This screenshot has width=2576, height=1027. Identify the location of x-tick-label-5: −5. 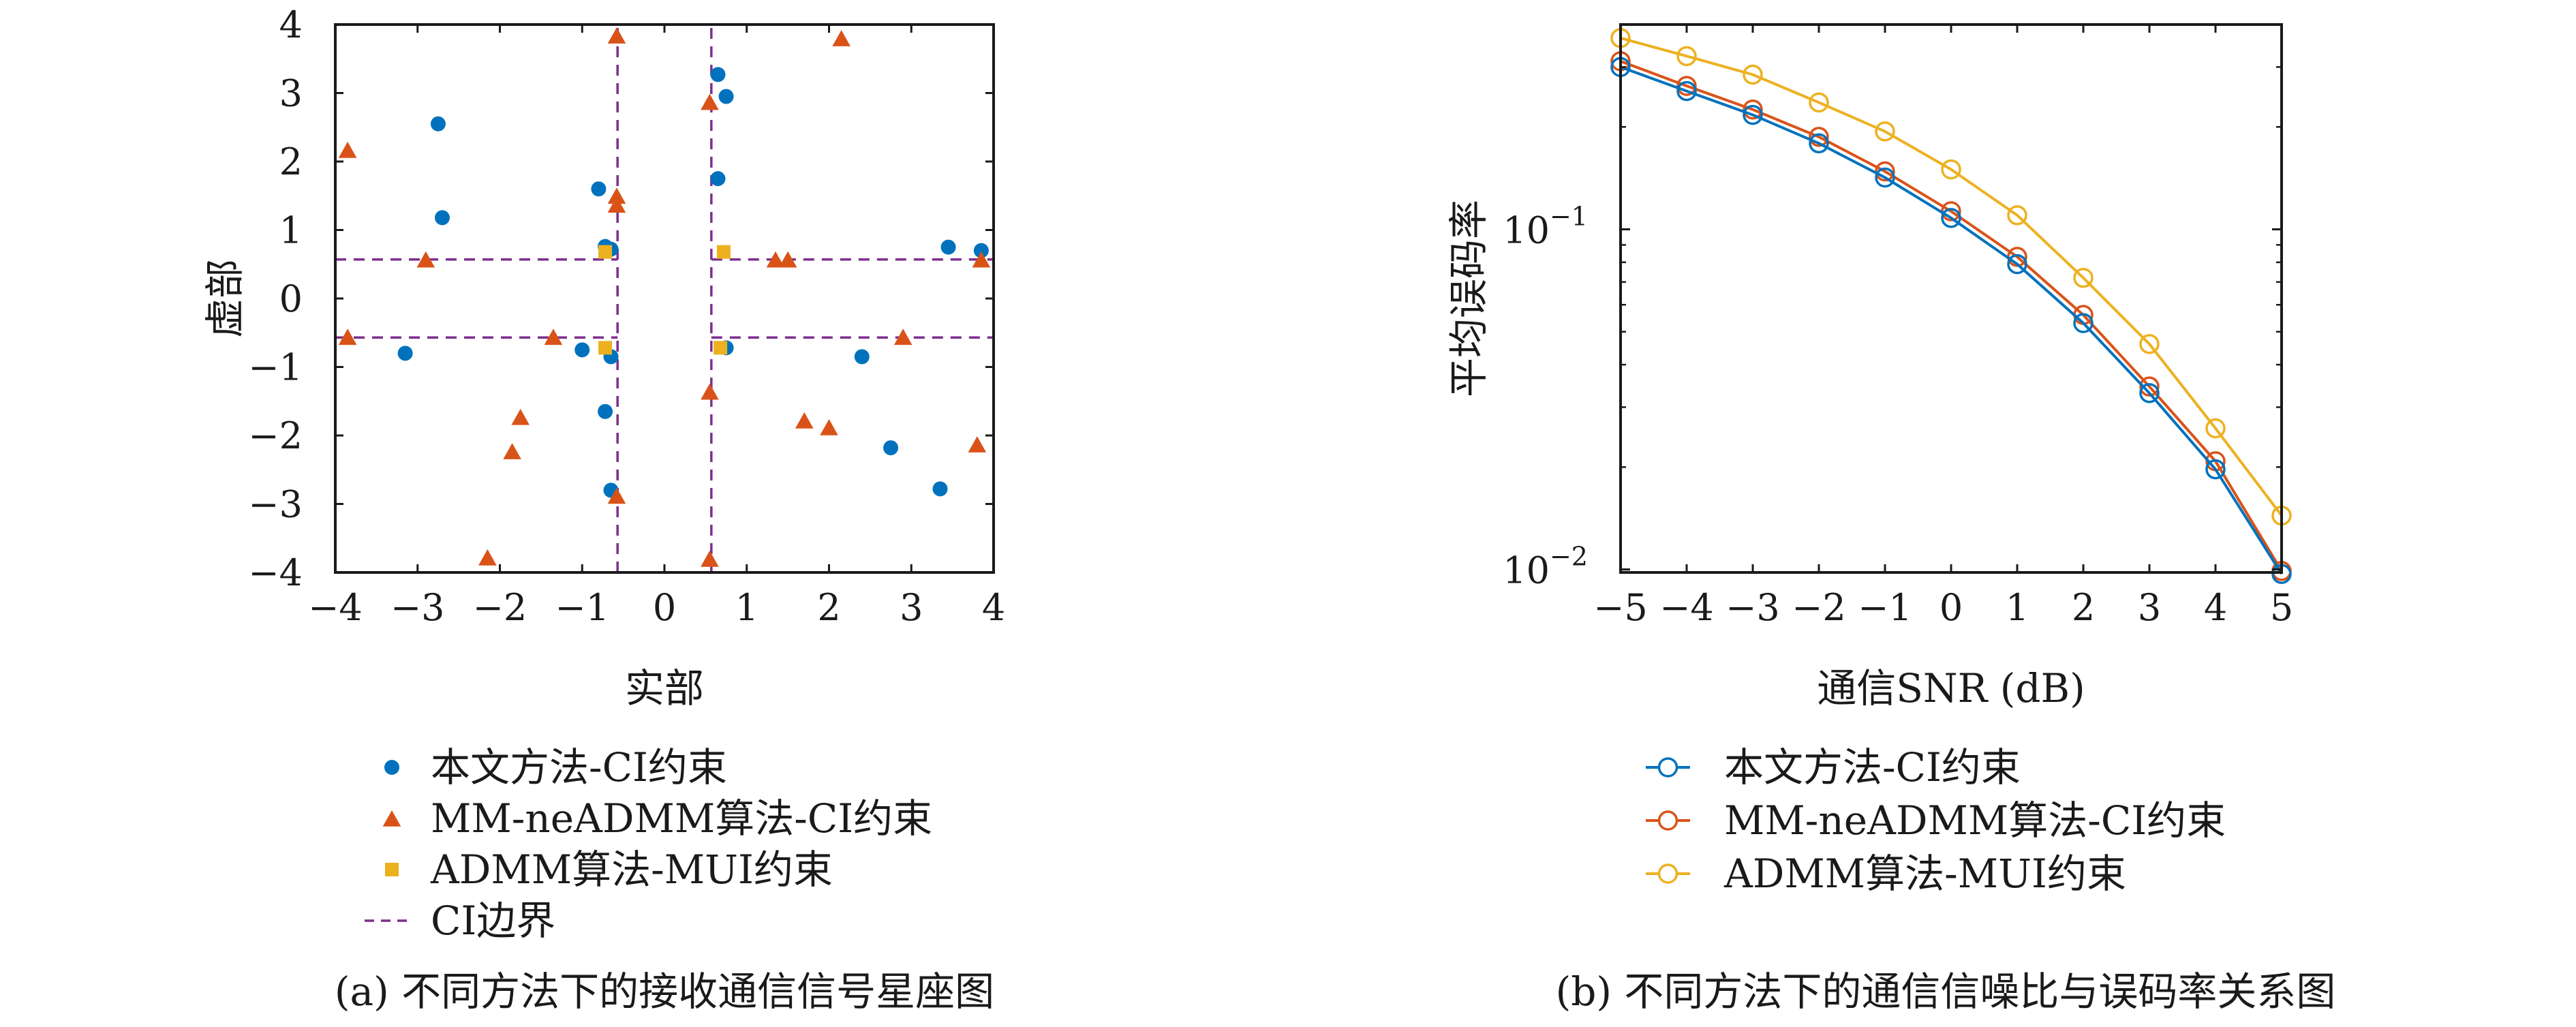
(1621, 607).